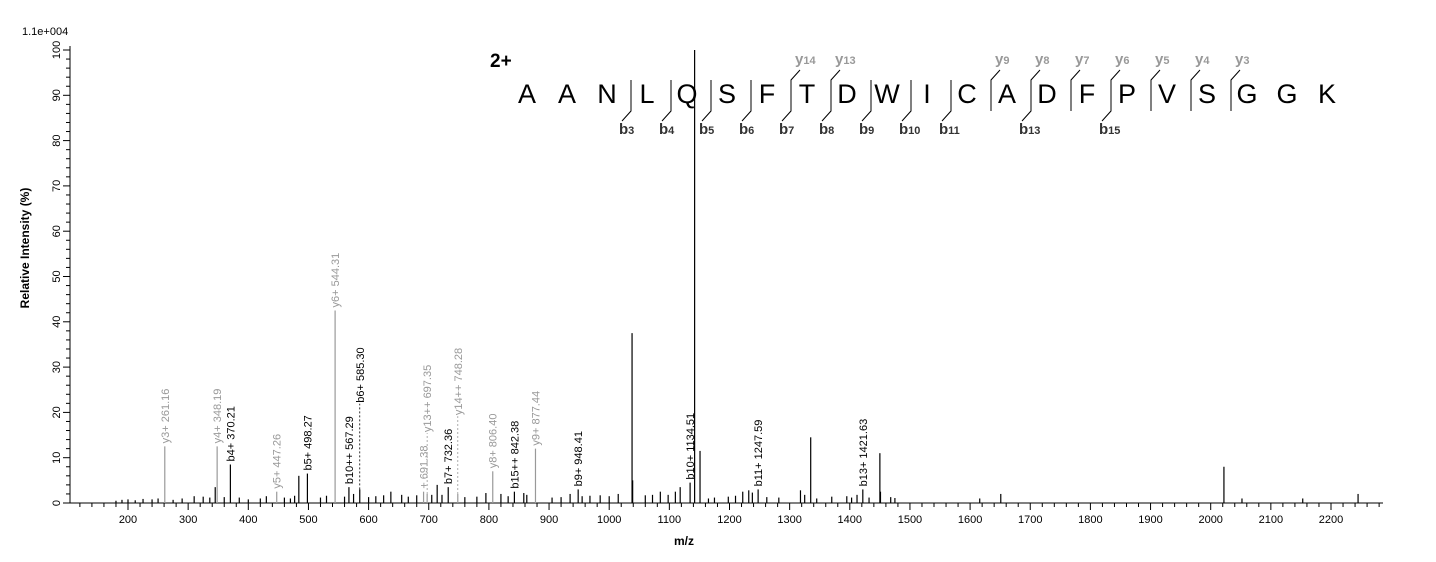  I want to click on x-tick-label: 1200, so click(729, 520).